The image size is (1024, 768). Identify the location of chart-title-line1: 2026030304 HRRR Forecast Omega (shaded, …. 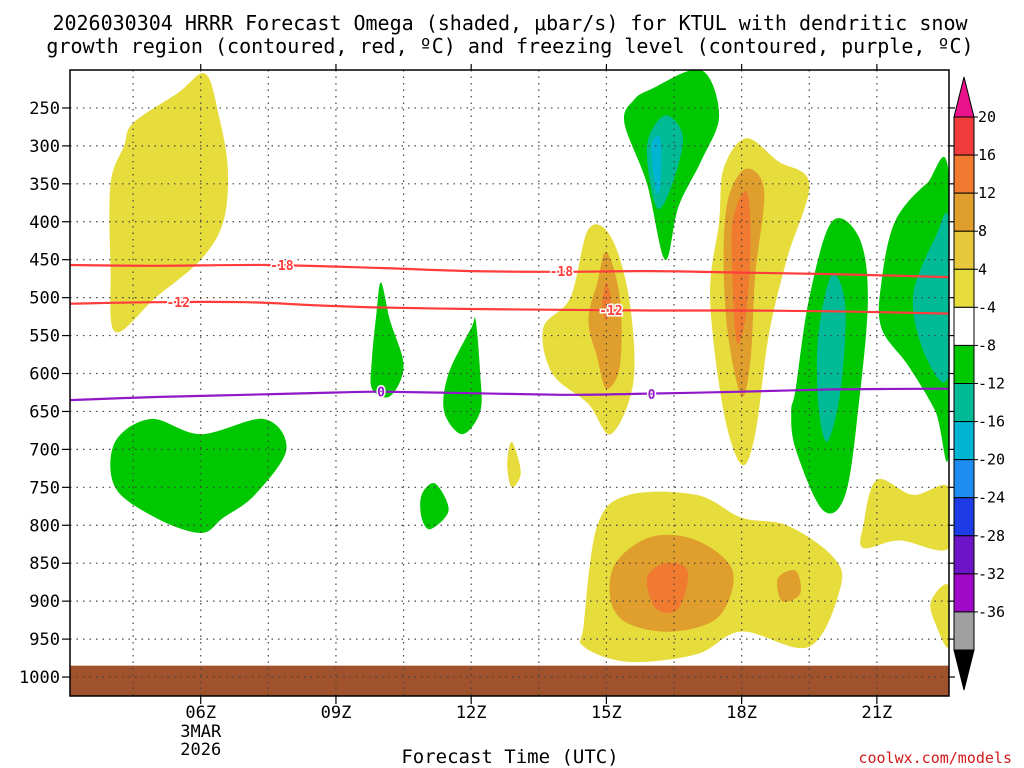
(510, 23).